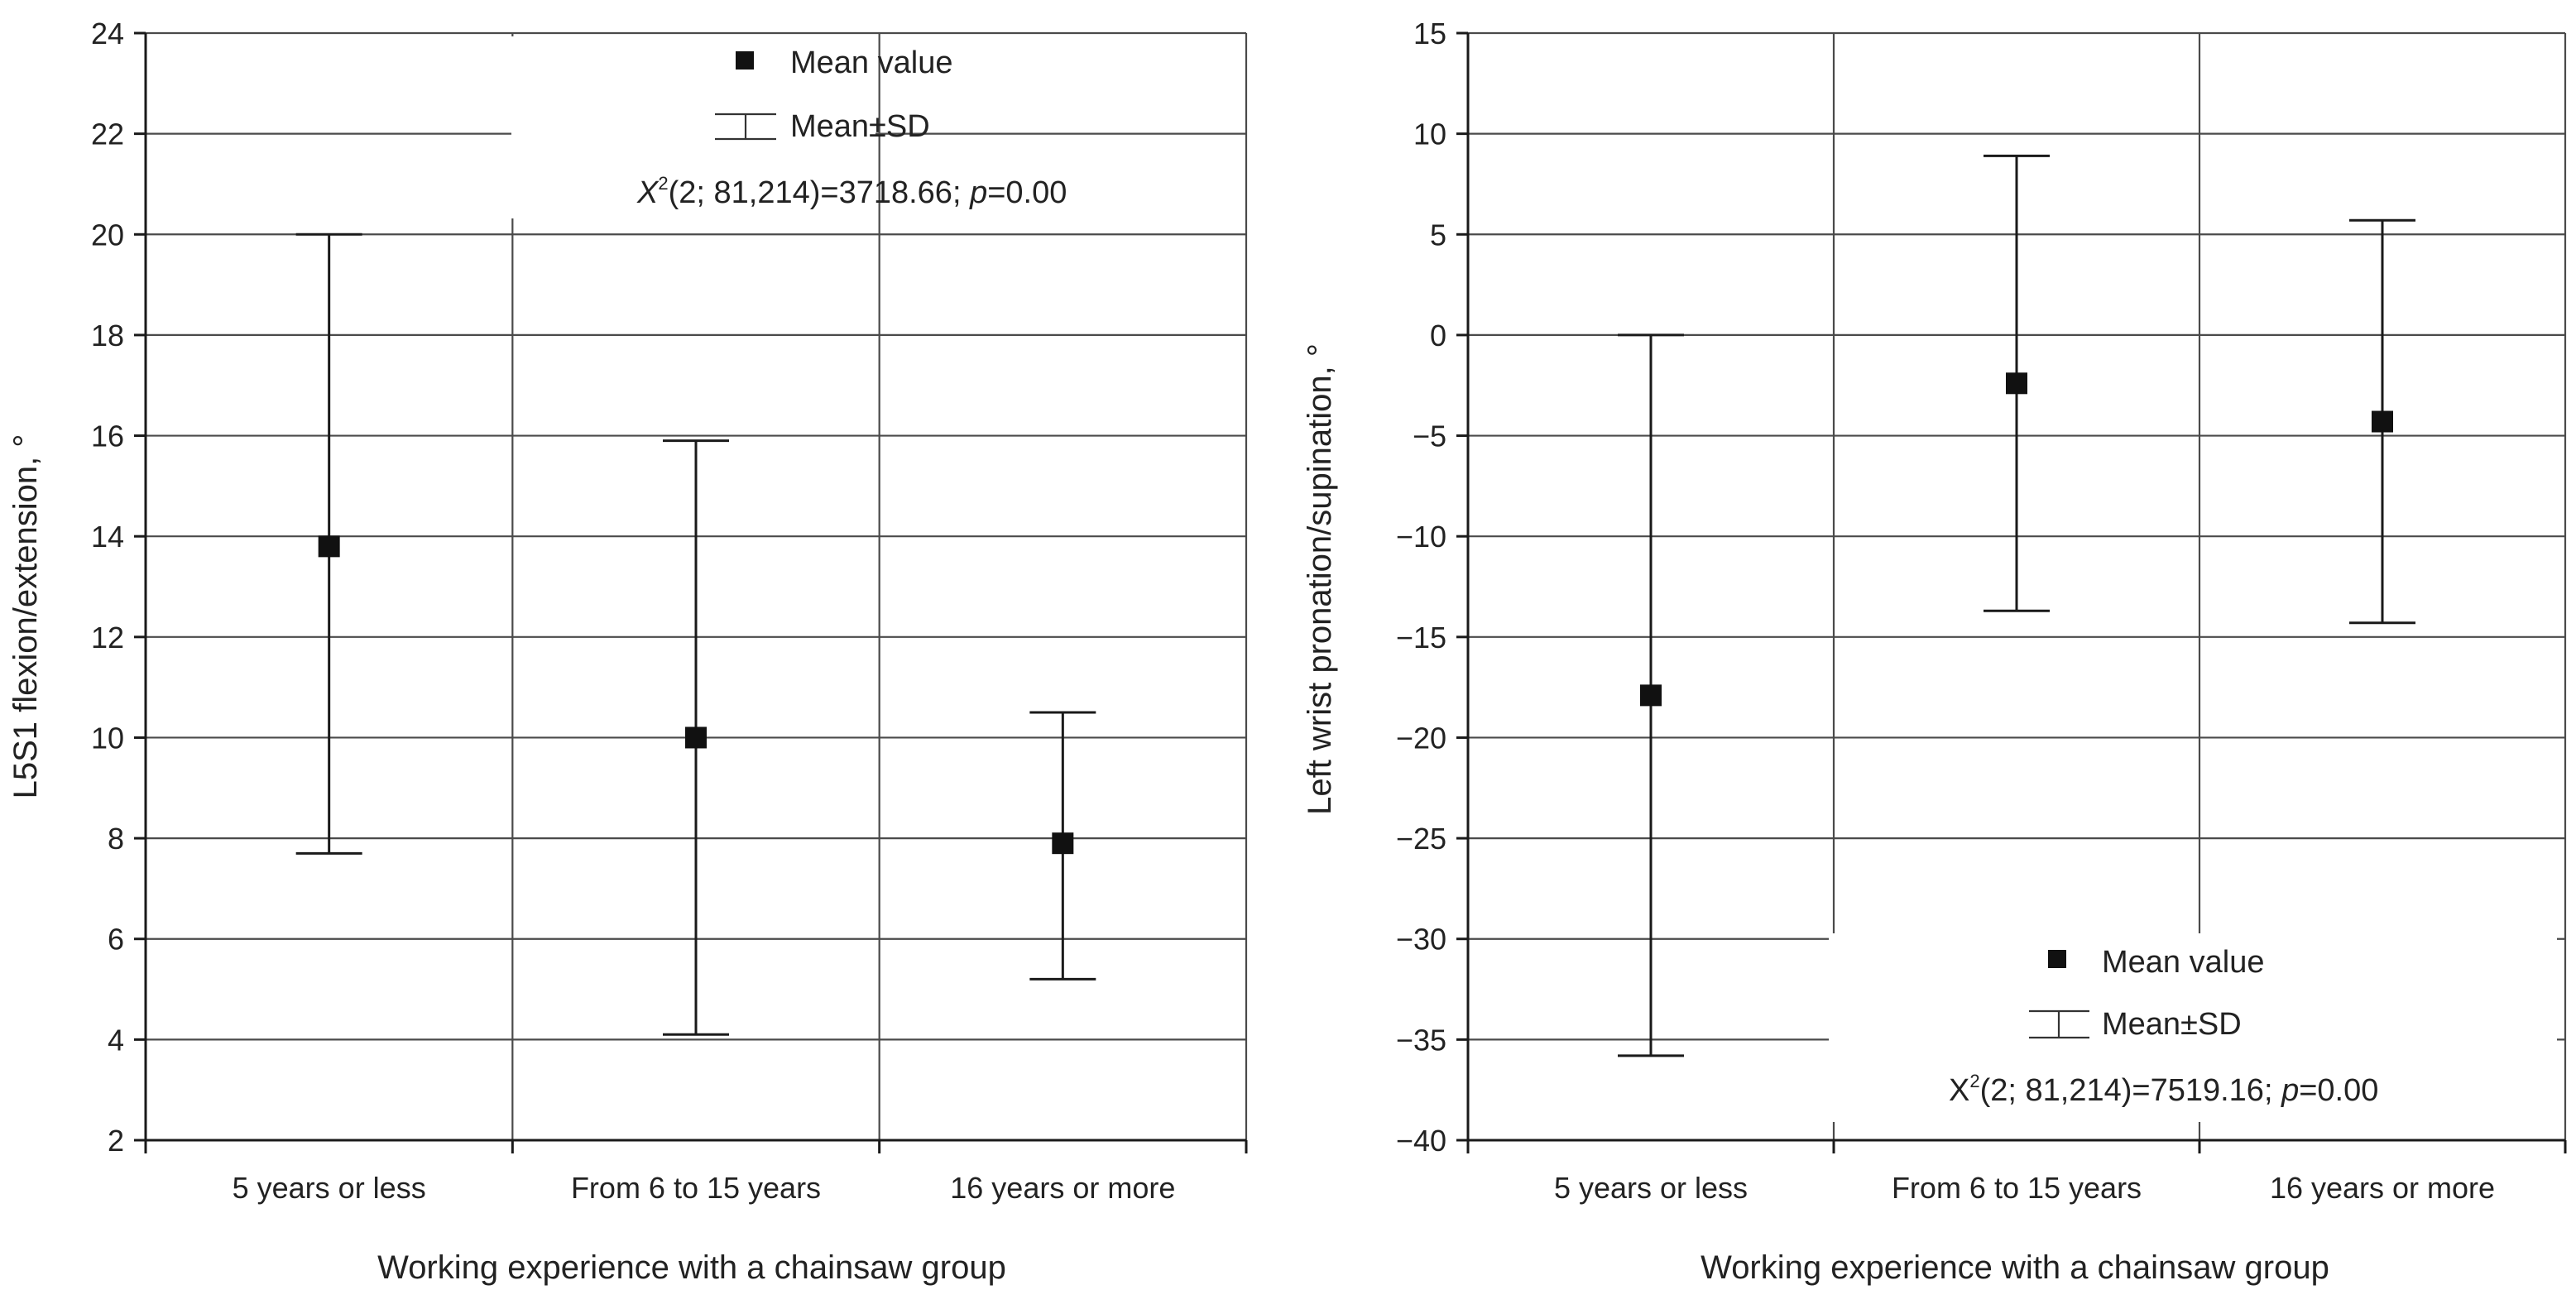  I want to click on y-tick-label: −35, so click(1421, 1040).